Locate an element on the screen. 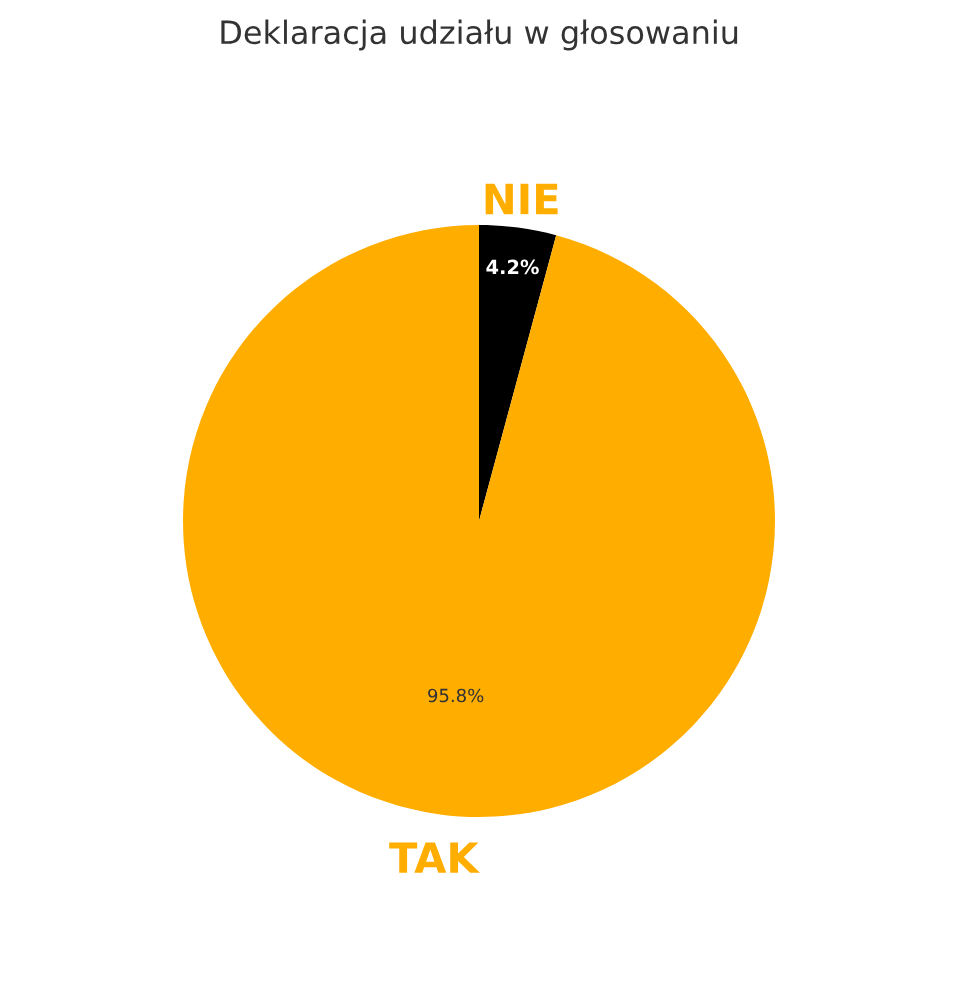 This screenshot has width=966, height=1001. data-label: 95.8% is located at coordinates (456, 695).